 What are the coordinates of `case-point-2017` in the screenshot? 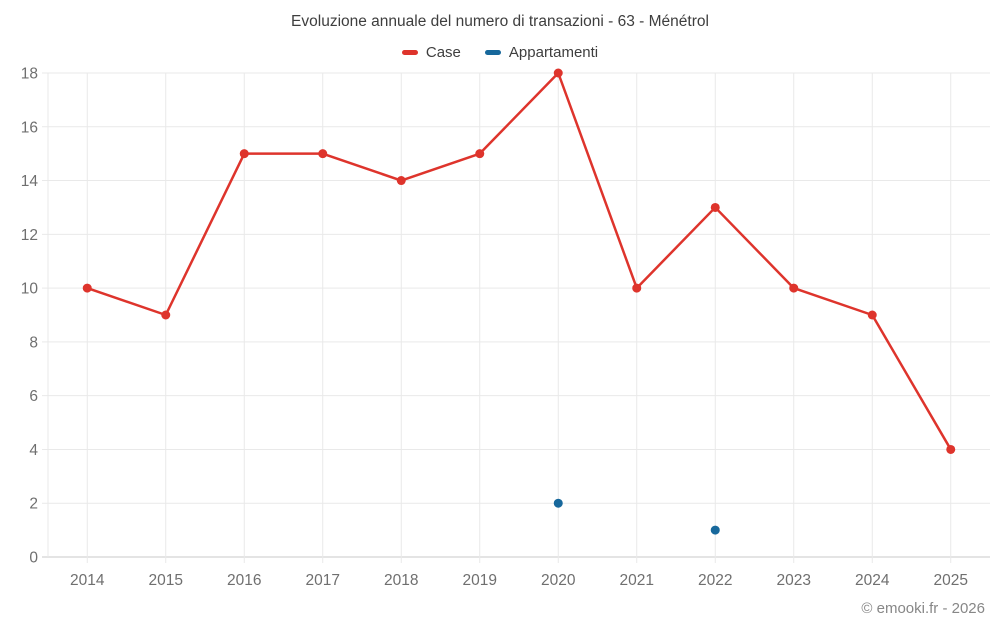 It's located at (323, 154).